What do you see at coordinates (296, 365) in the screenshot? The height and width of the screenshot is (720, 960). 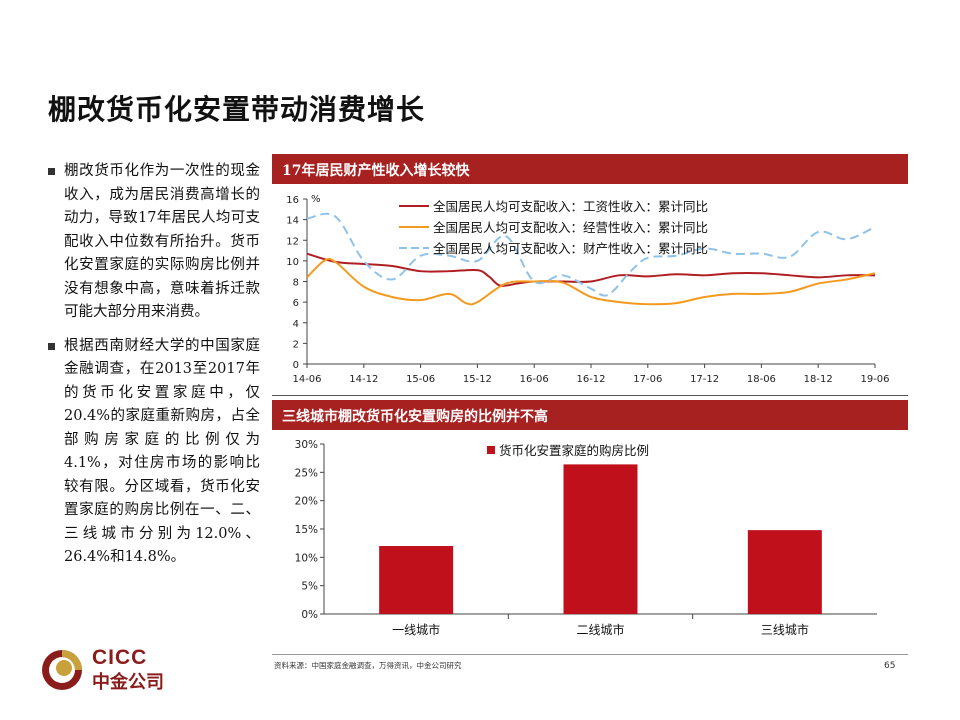 I see `y-tick-label: 0` at bounding box center [296, 365].